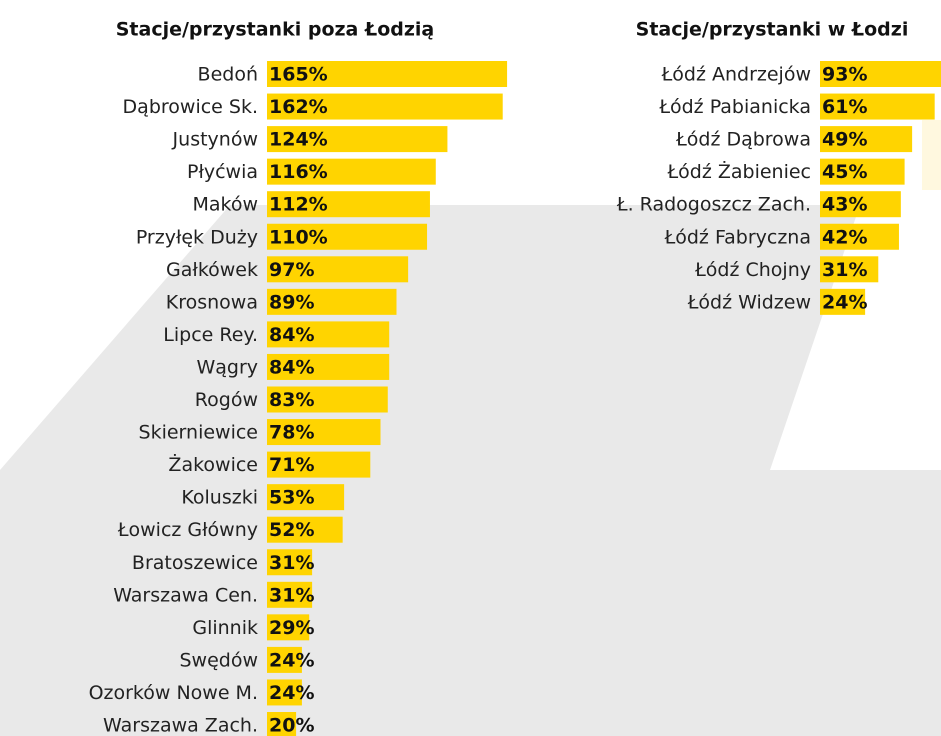 Image resolution: width=941 pixels, height=736 pixels. I want to click on value-label: 20%, so click(291, 725).